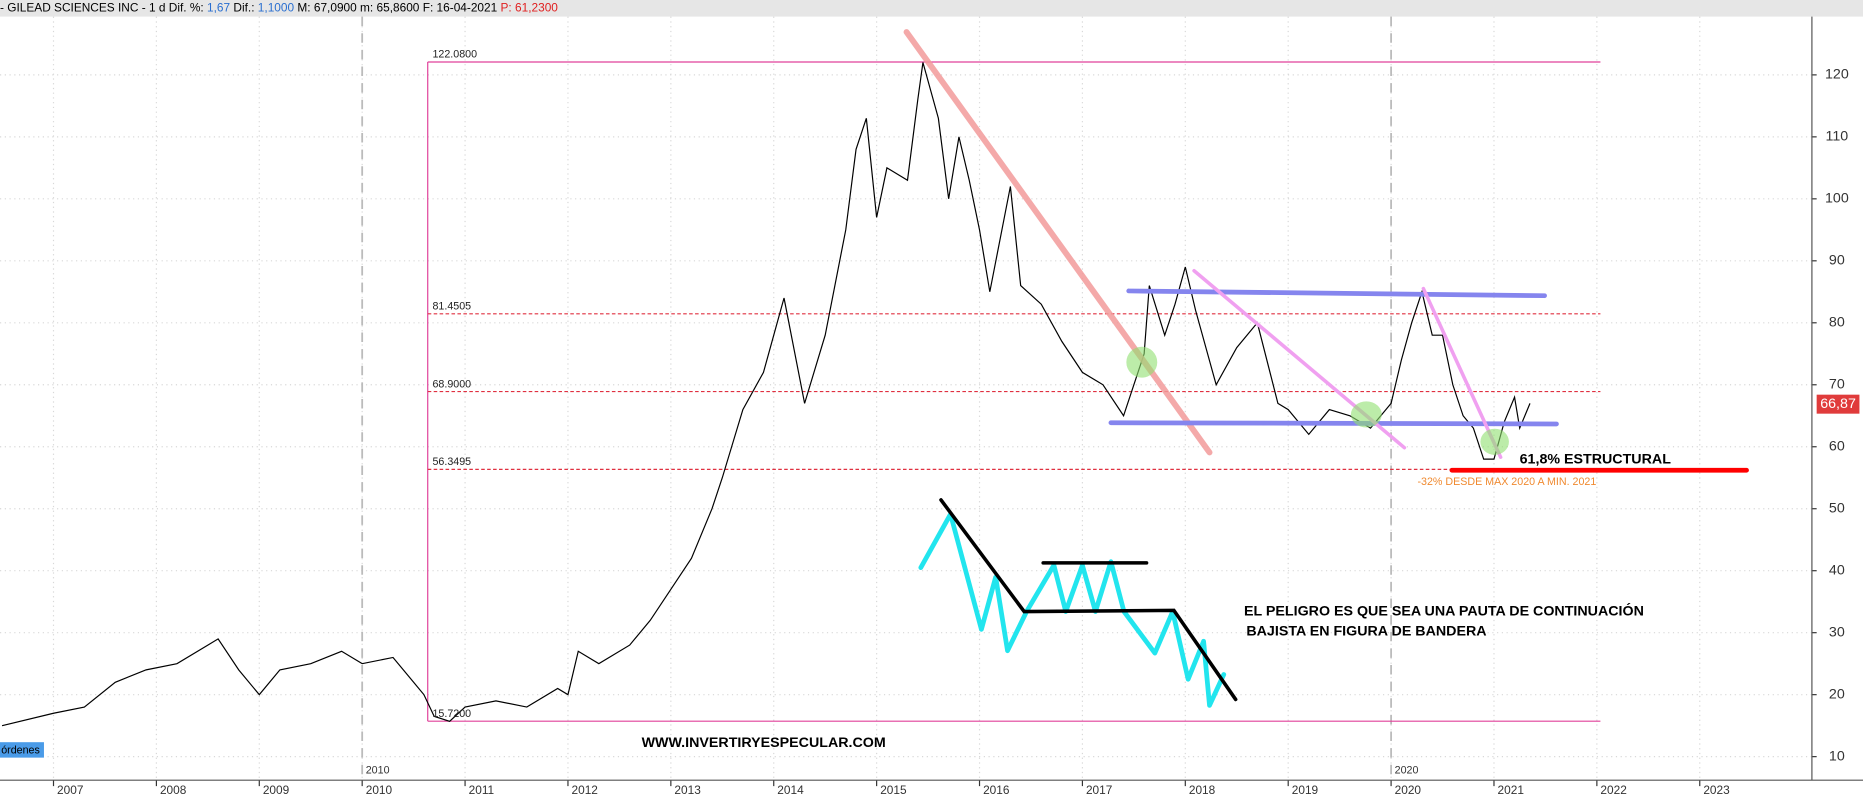 This screenshot has width=1863, height=798. I want to click on pattern-sketch, so click(1072, 609).